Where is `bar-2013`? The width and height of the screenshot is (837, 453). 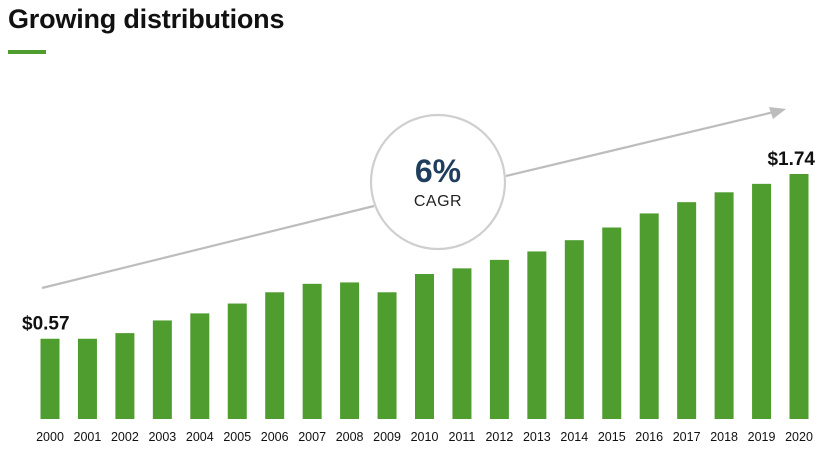 bar-2013 is located at coordinates (537, 335).